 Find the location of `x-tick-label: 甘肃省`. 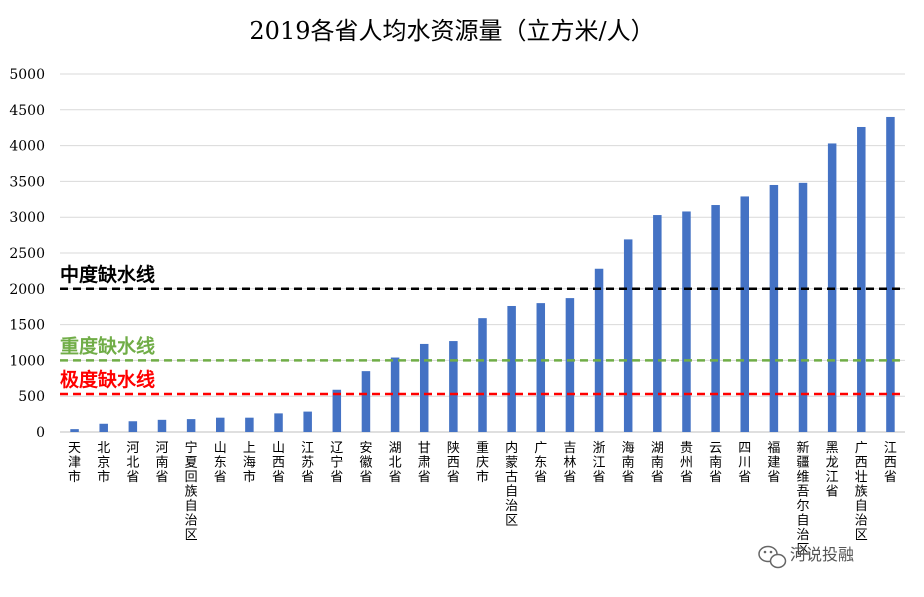

x-tick-label: 甘肃省 is located at coordinates (424, 463).